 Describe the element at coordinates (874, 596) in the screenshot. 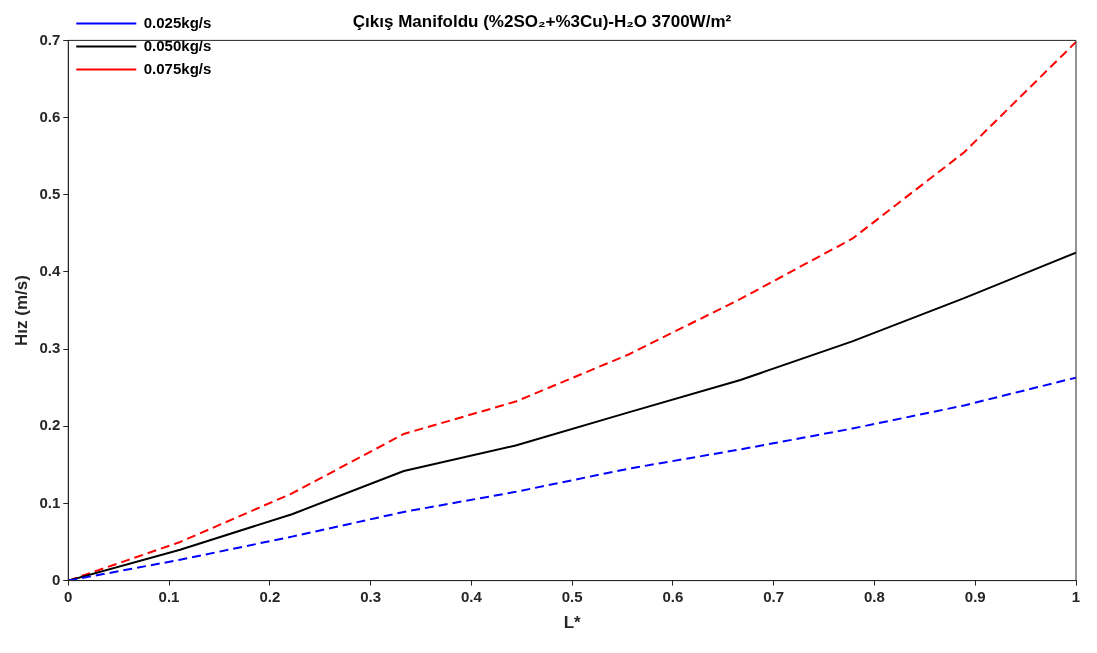

I see `x-tick-label: 0.8` at that location.